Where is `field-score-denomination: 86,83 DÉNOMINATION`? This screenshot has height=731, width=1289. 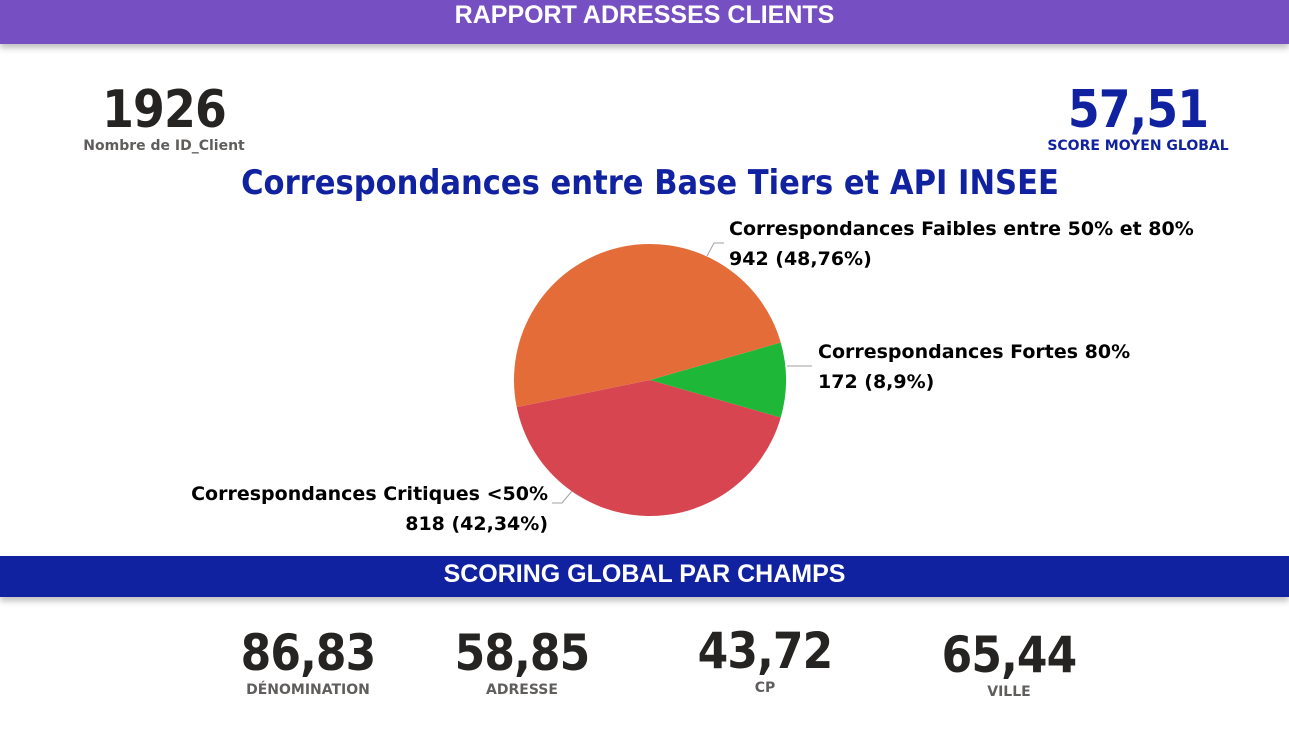 field-score-denomination: 86,83 DÉNOMINATION is located at coordinates (308, 663).